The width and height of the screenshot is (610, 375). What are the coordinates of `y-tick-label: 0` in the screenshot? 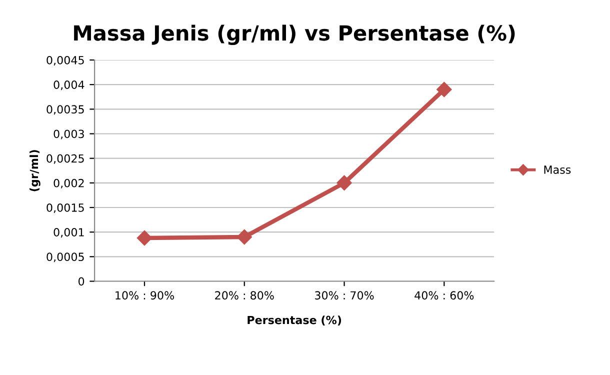 It's located at (81, 281).